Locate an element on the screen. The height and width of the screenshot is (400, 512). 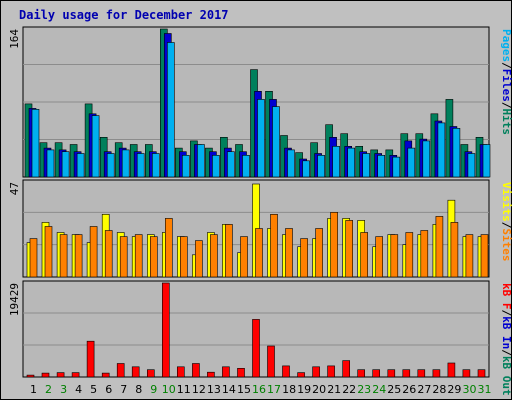
legend-requests: Pages/Files/Hits is located at coordinates (506, 82).